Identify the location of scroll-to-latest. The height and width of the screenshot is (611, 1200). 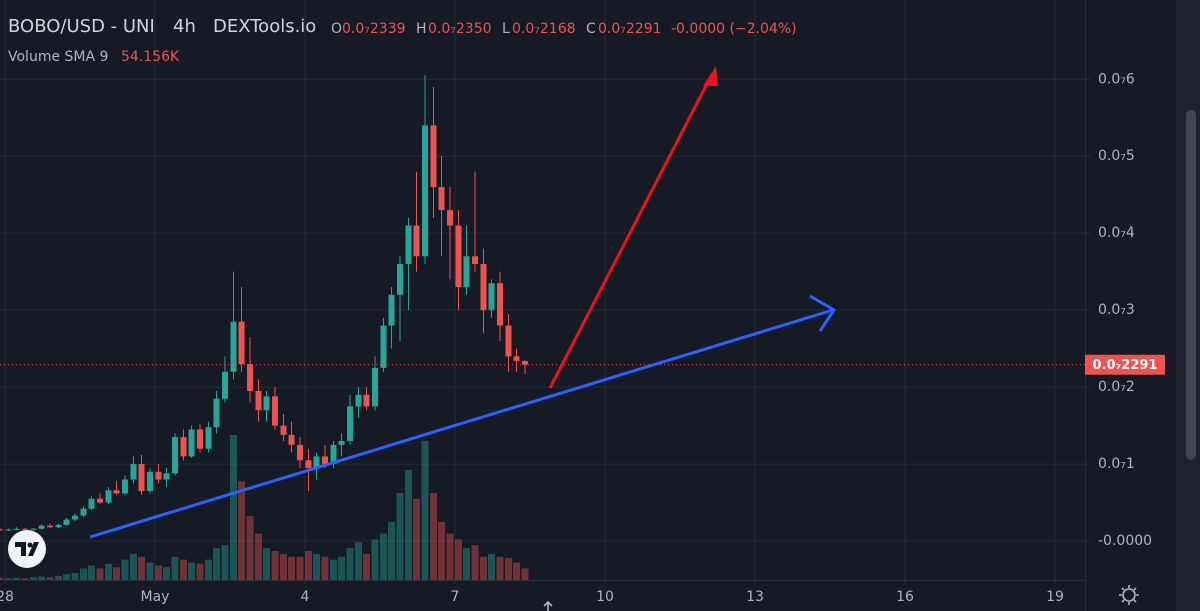
(548, 605).